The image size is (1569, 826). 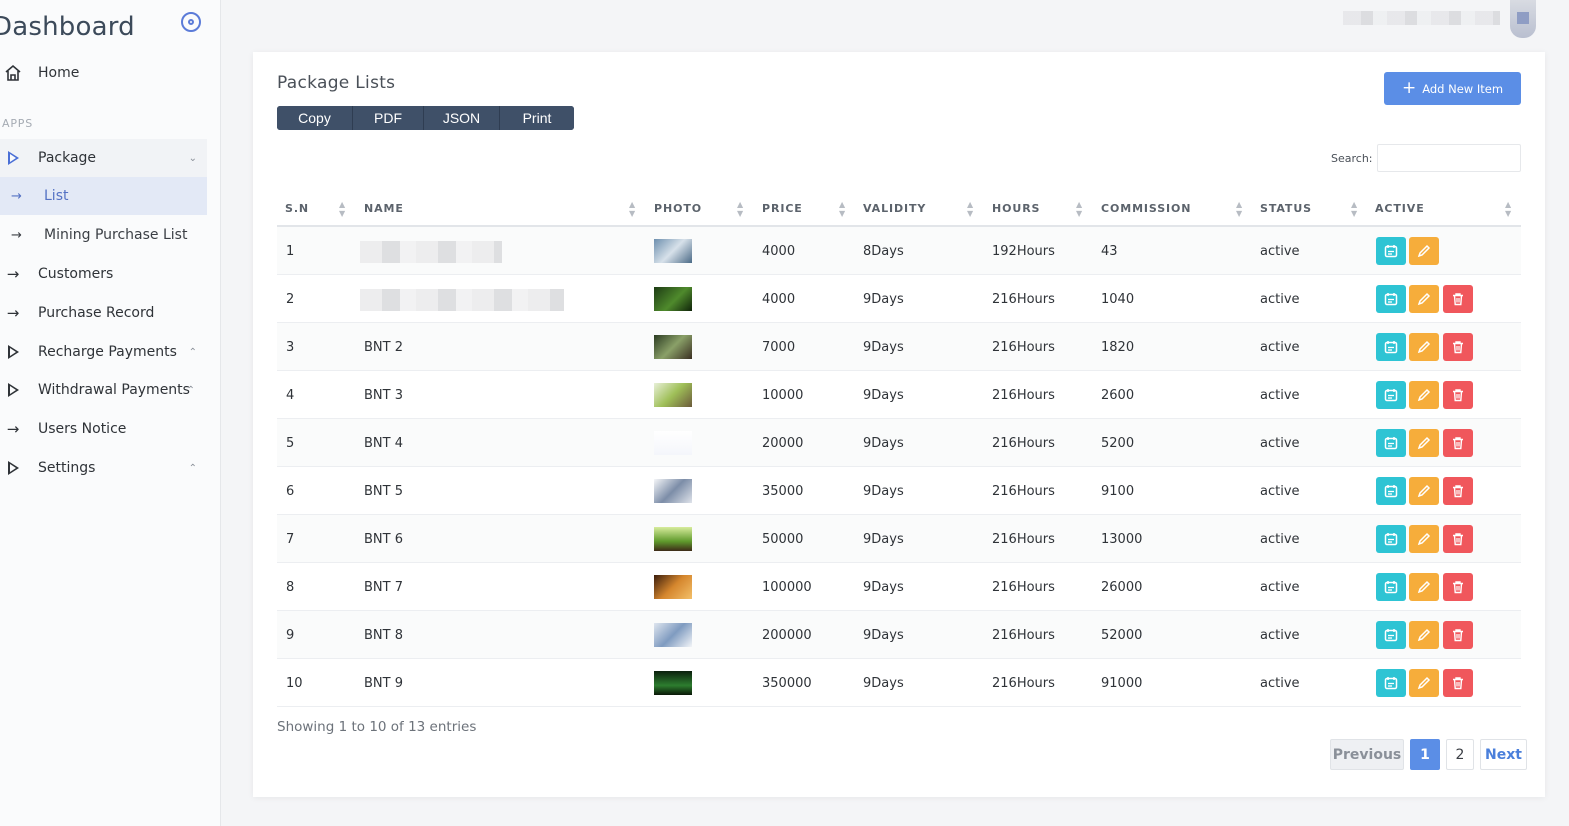 I want to click on page-1-button: 1, so click(x=1425, y=754).